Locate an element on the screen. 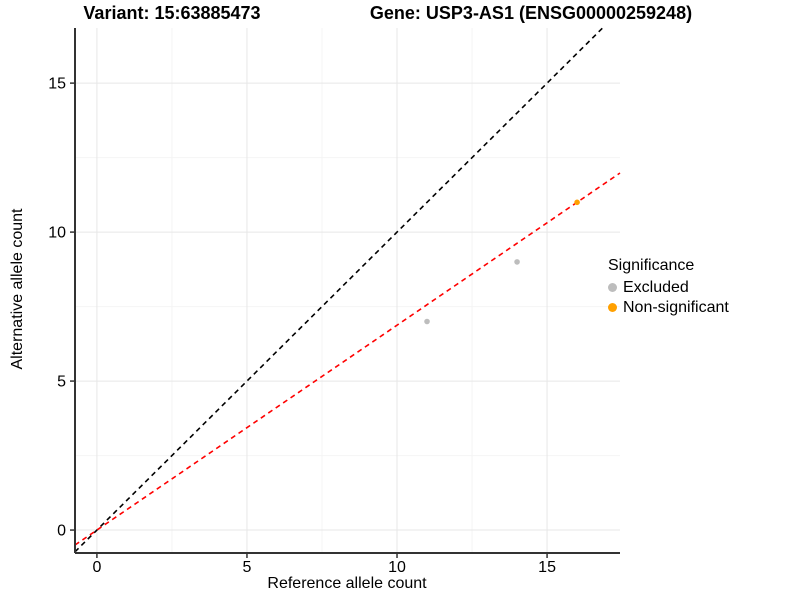  legend-item-label: Non-significant is located at coordinates (676, 307).